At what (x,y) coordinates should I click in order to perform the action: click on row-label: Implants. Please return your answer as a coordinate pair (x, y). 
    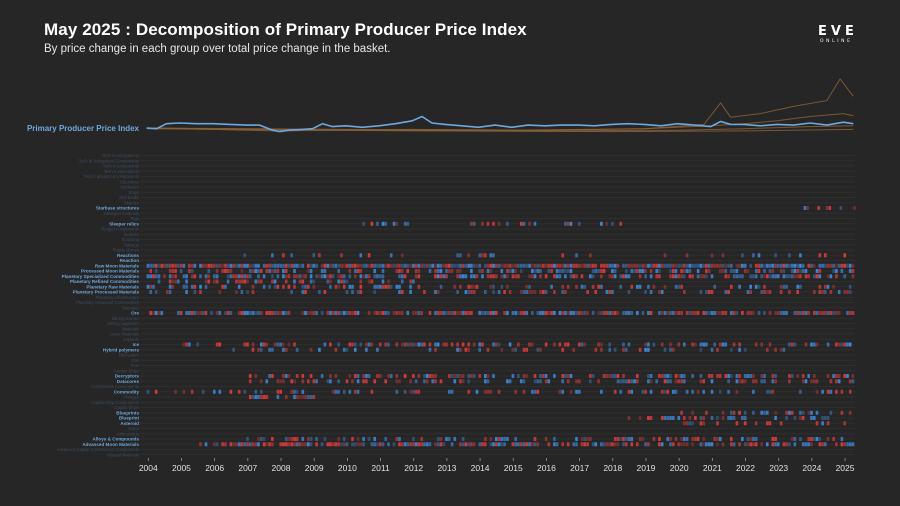
    Looking at the image, I should click on (131, 339).